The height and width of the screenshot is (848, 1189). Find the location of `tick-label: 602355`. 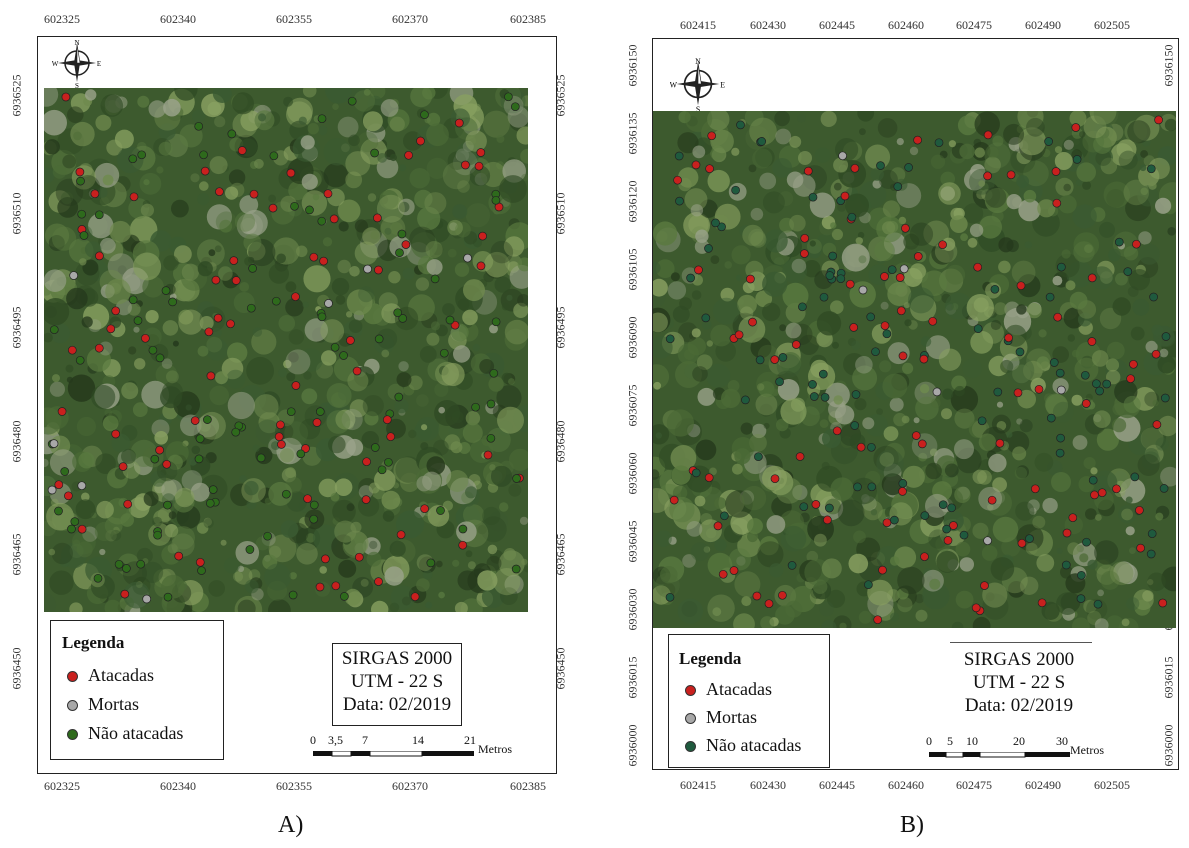

tick-label: 602355 is located at coordinates (294, 19).